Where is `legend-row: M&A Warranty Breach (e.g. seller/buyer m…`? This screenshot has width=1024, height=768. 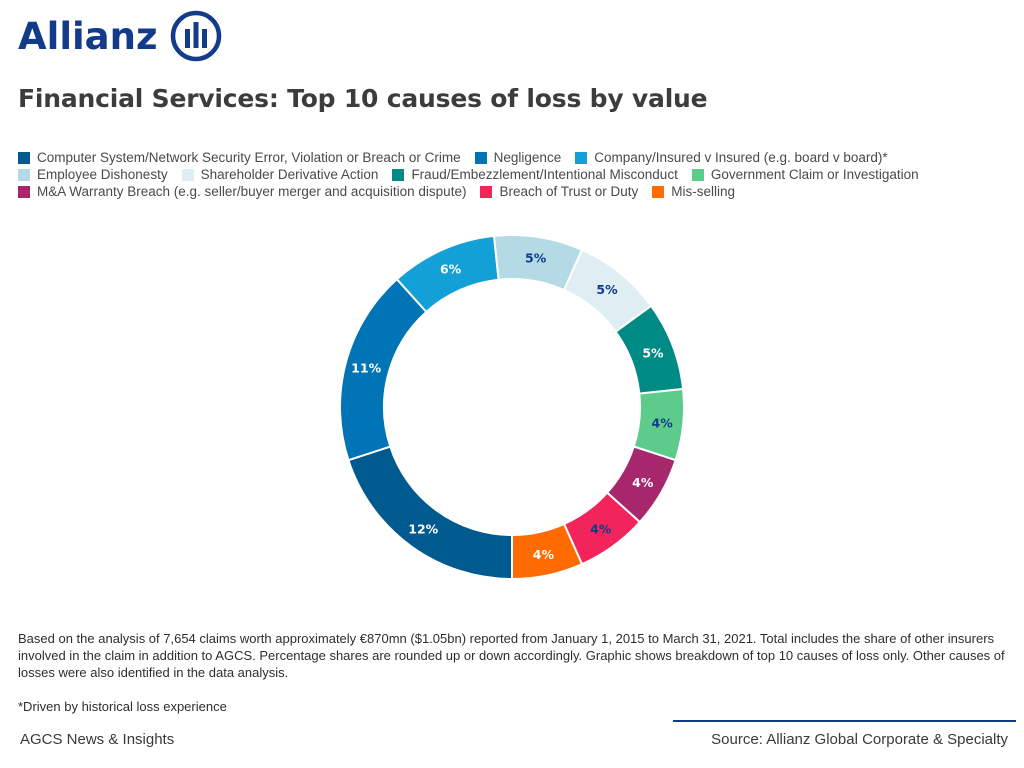
legend-row: M&A Warranty Breach (e.g. seller/buyer m… is located at coordinates (513, 191).